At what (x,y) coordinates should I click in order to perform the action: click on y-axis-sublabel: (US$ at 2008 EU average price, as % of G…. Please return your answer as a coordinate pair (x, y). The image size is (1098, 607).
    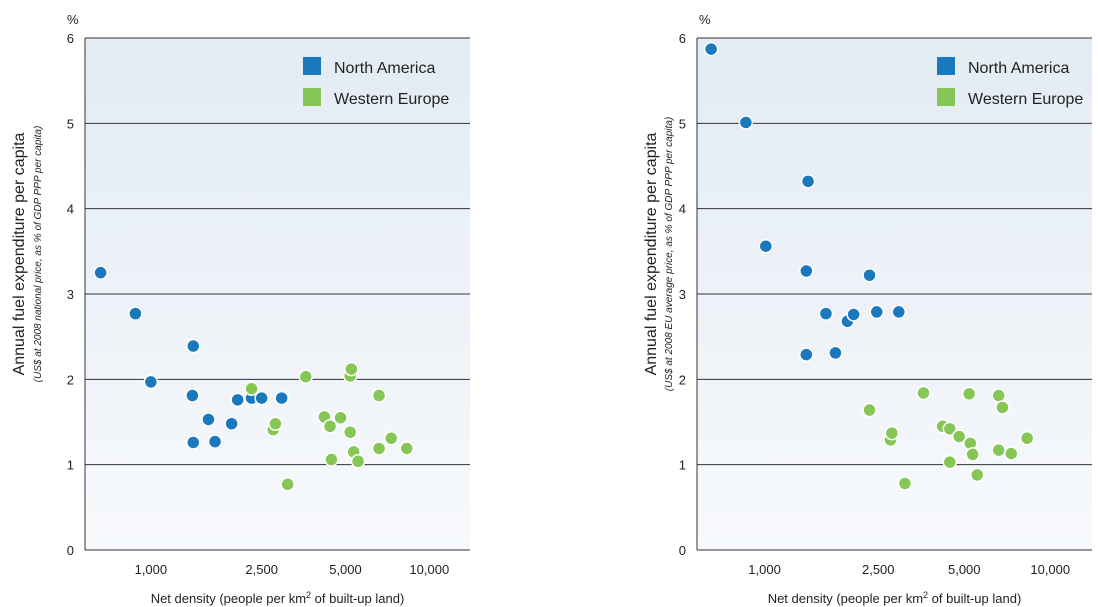
    Looking at the image, I should click on (669, 254).